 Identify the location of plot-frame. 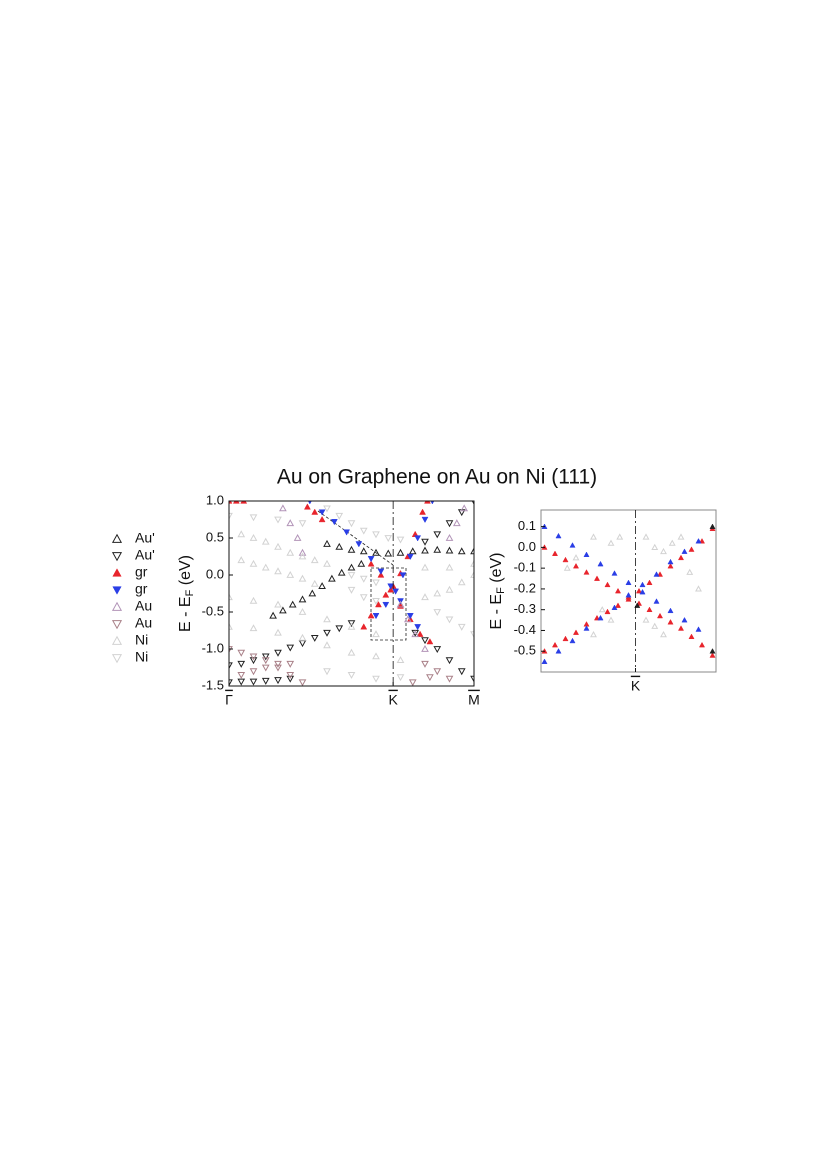
(628, 591).